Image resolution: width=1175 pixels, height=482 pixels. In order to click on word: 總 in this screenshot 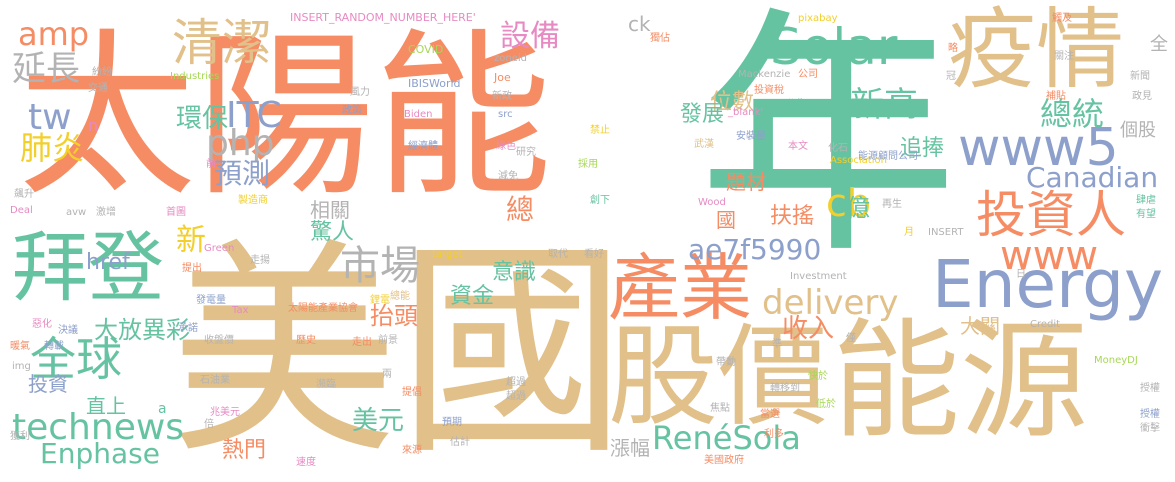, I will do `click(520, 209)`.